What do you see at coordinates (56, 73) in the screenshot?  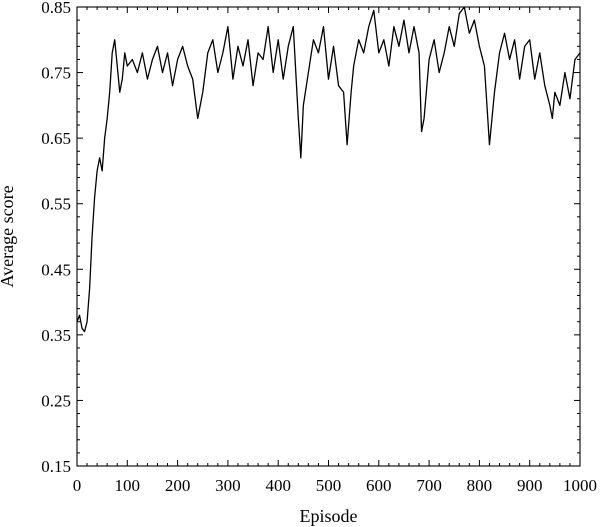 I see `y-tick-label: 0.75` at bounding box center [56, 73].